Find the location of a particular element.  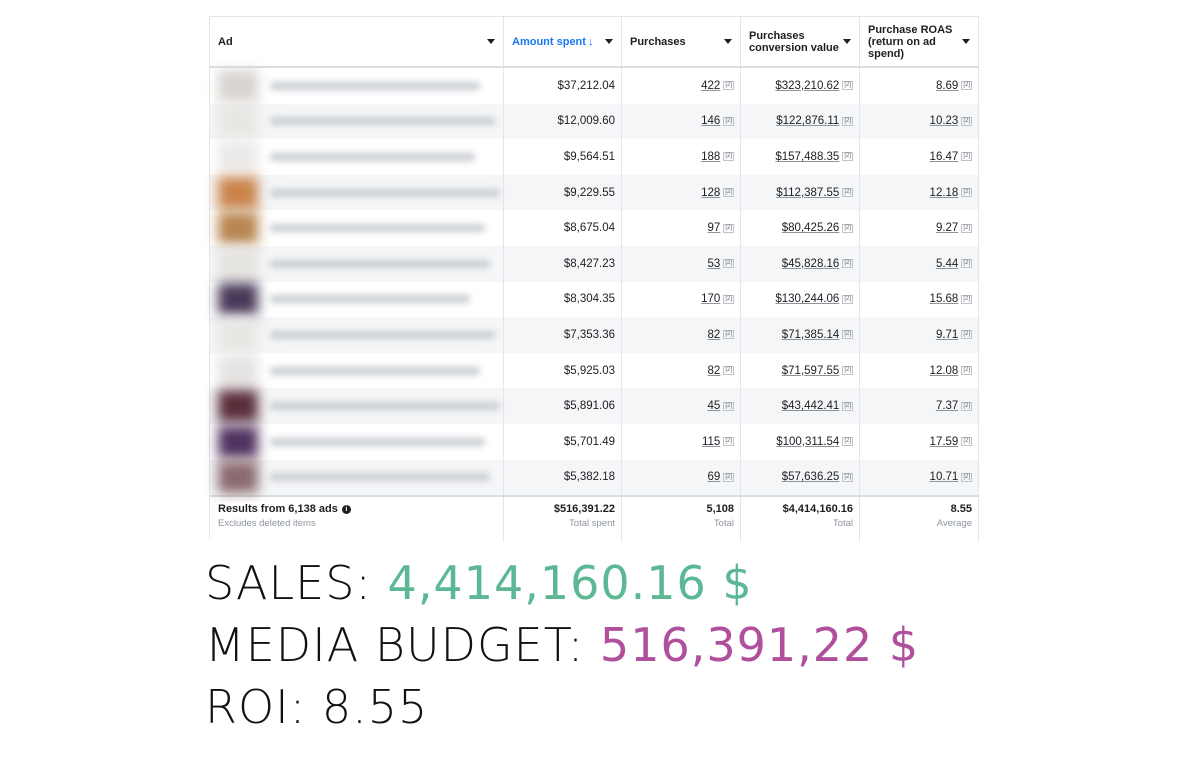

conversion-value-value: $122,876.11 is located at coordinates (808, 121).